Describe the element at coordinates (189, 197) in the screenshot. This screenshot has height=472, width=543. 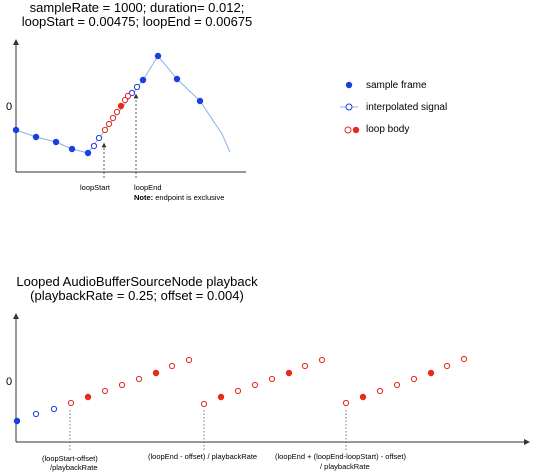
I see `note-text: endpoint is exclusive` at that location.